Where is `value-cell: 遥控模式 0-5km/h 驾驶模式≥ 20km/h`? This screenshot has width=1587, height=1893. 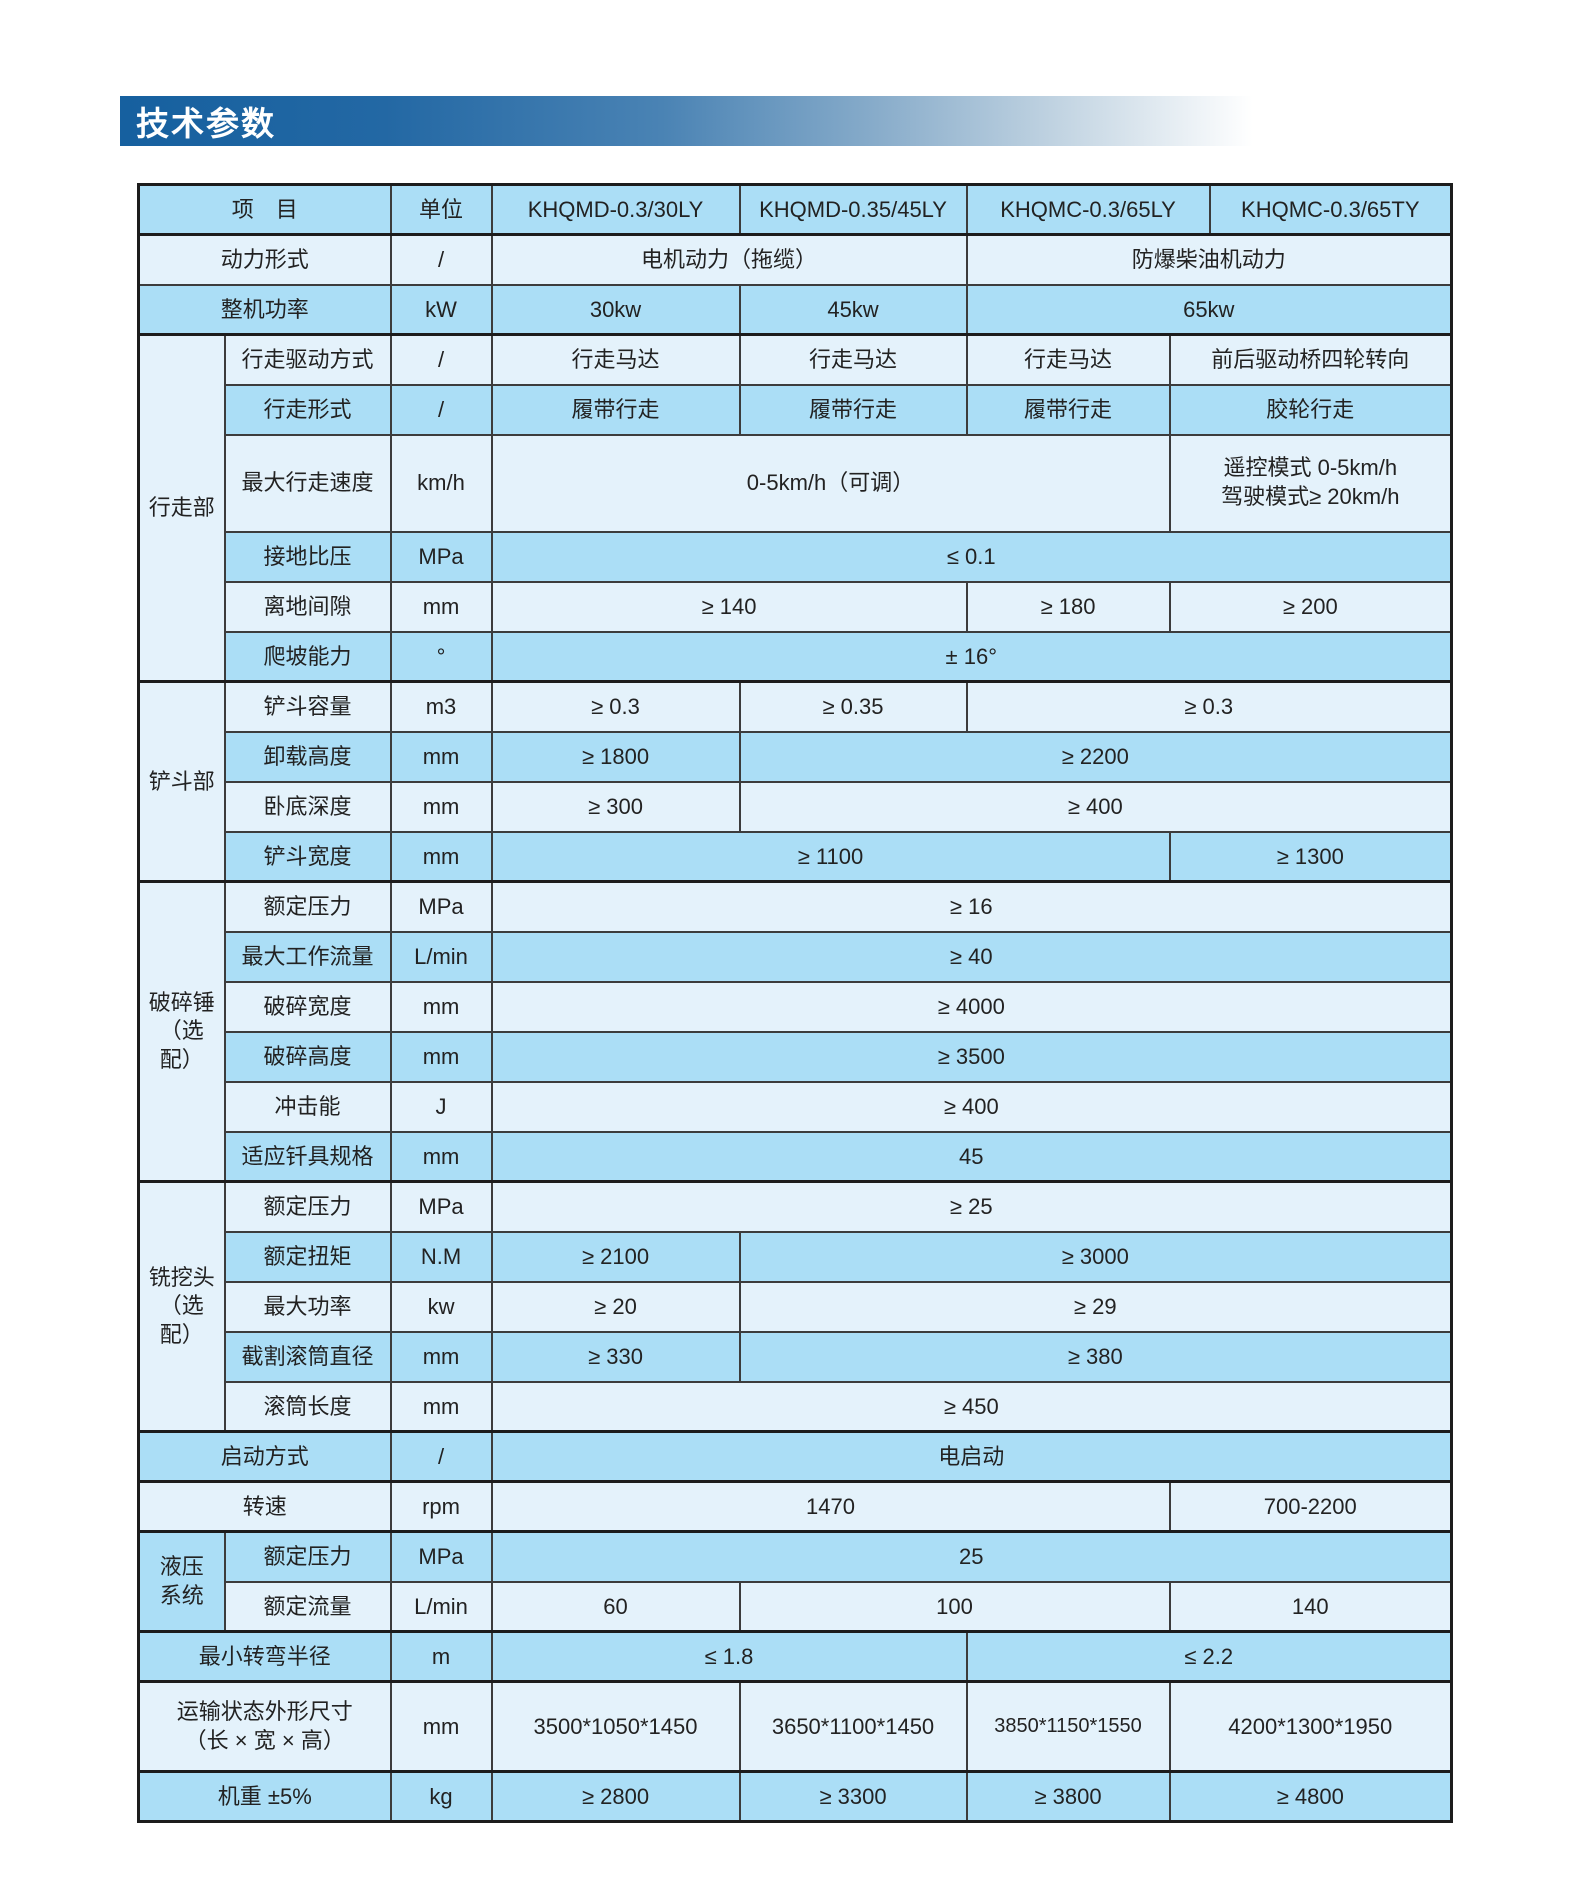 value-cell: 遥控模式 0-5km/h 驾驶模式≥ 20km/h is located at coordinates (1310, 483).